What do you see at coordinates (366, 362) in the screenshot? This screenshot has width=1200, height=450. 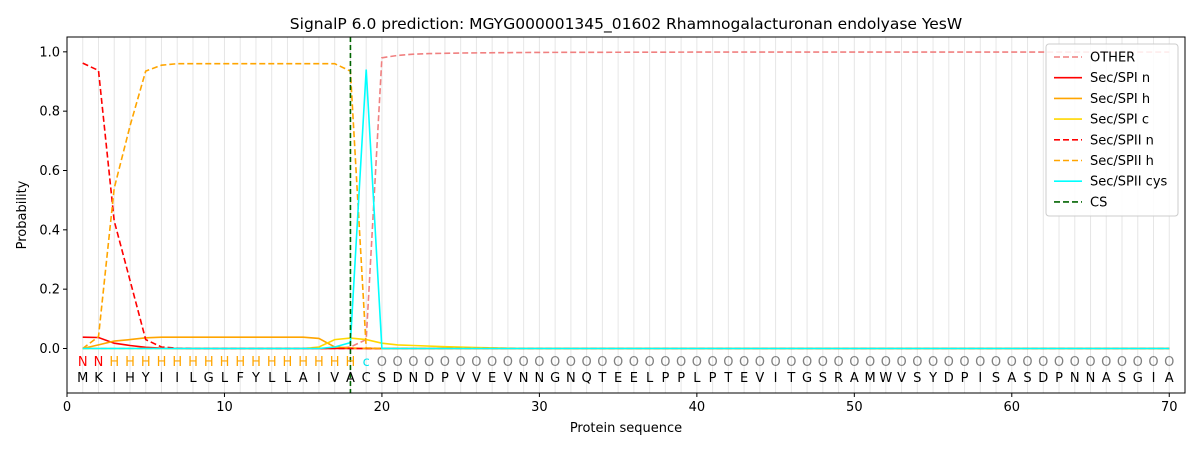 I see `region-label: c` at bounding box center [366, 362].